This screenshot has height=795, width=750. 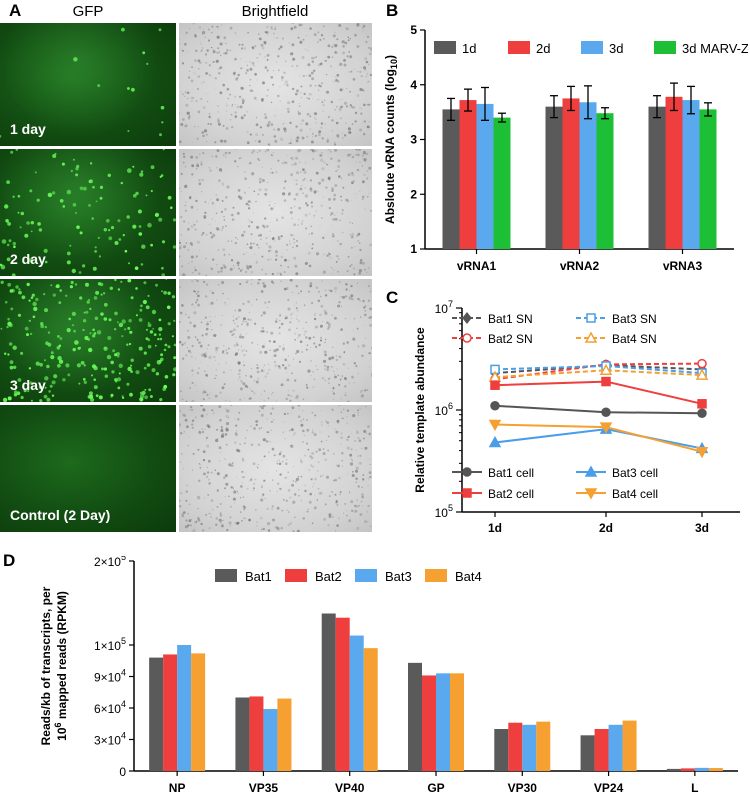 I want to click on point-Bat2-SN-3d, so click(x=702, y=363).